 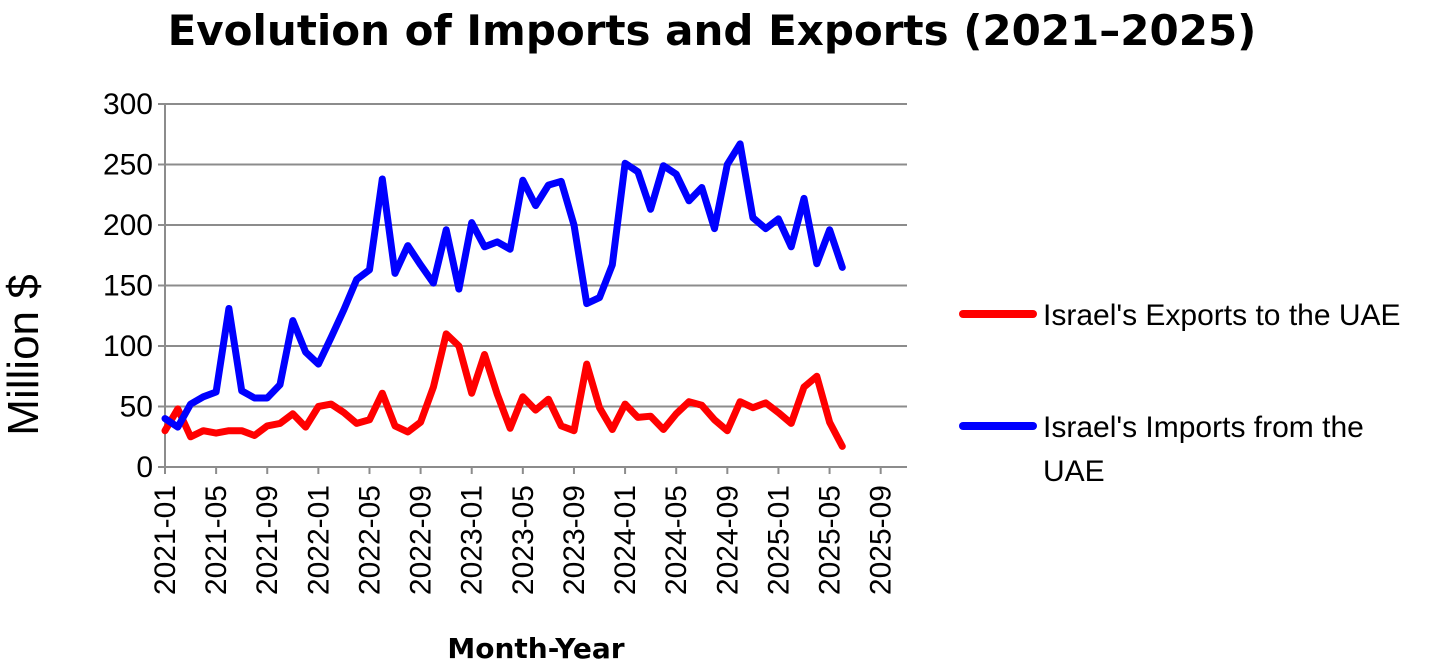 I want to click on x-axis-label: Month-Year, so click(x=535, y=647).